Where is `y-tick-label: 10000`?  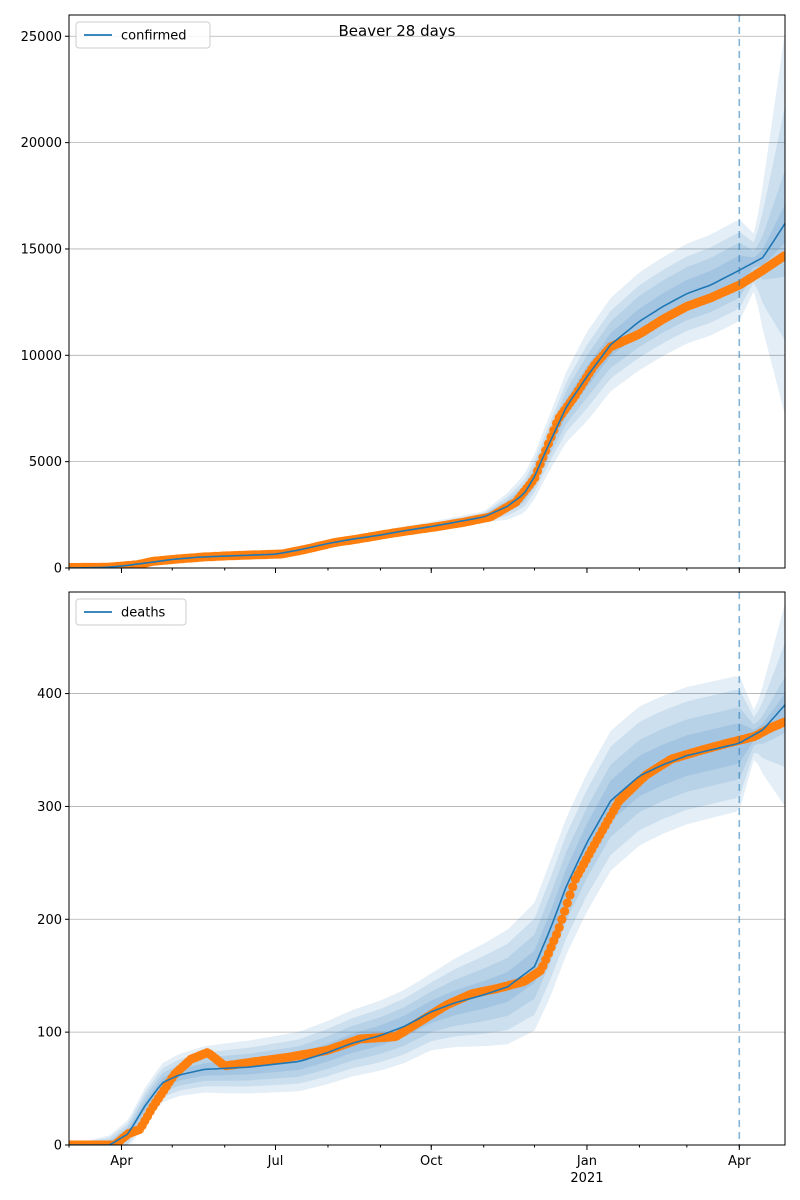 y-tick-label: 10000 is located at coordinates (41, 356).